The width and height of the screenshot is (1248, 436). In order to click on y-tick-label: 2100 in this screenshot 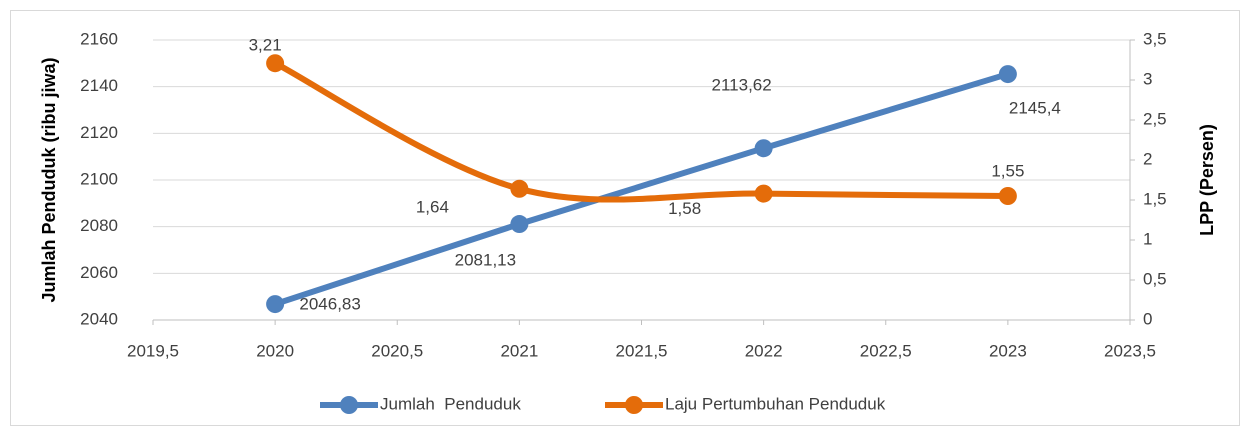, I will do `click(99, 178)`.